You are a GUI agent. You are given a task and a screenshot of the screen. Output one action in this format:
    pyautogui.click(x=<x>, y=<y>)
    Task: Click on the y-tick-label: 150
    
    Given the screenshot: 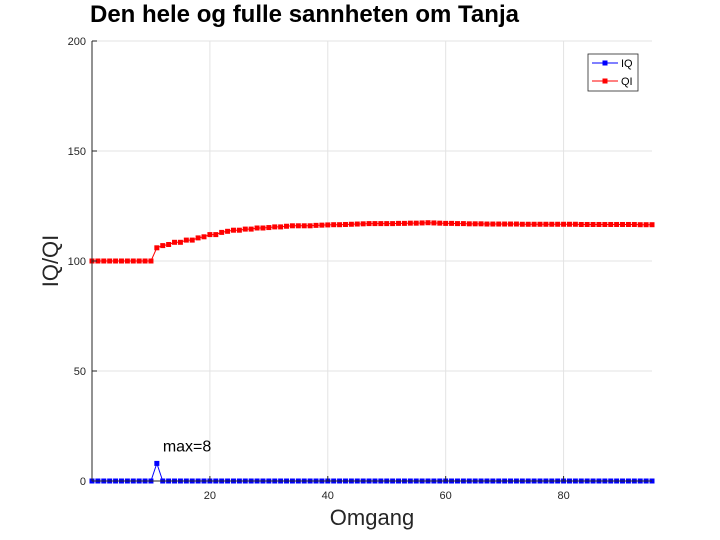 What is the action you would take?
    pyautogui.click(x=77, y=152)
    